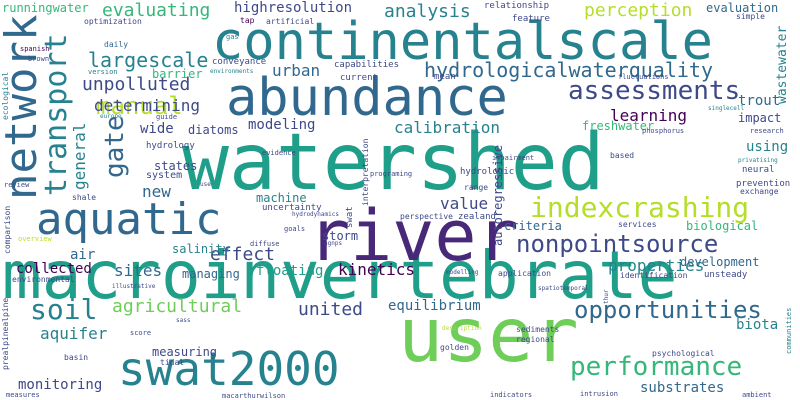  What do you see at coordinates (83, 255) in the screenshot?
I see `word-air: air` at bounding box center [83, 255].